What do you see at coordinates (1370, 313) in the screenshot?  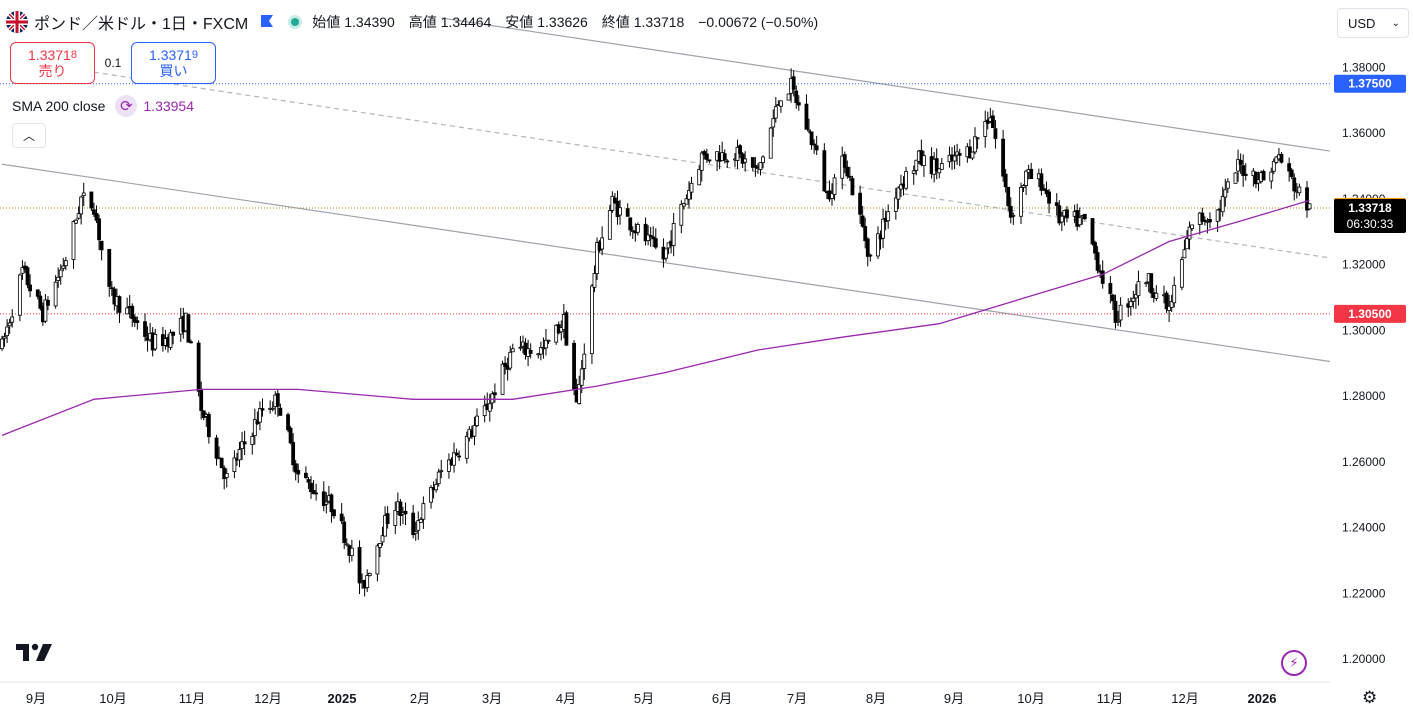 I see `price-label-3: 1.30500` at bounding box center [1370, 313].